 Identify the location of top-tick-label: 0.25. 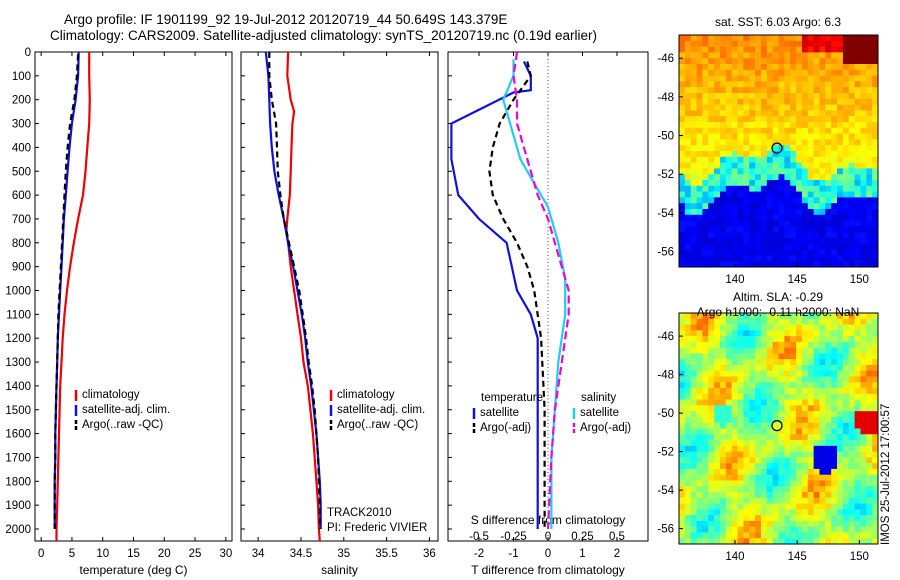
(582, 537).